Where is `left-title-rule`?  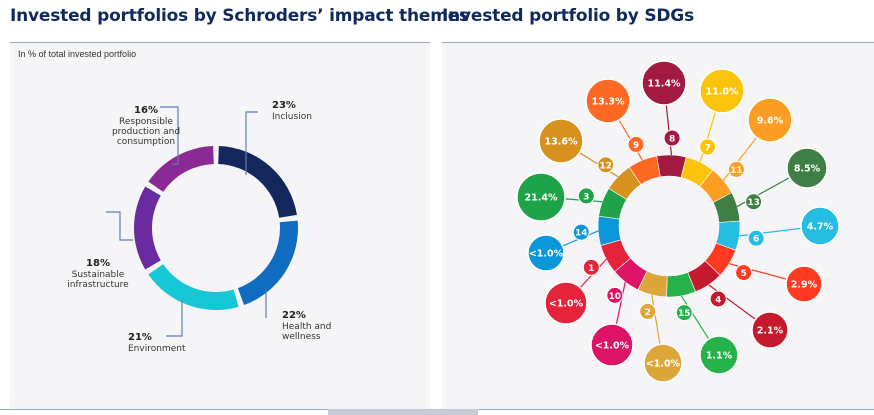
left-title-rule is located at coordinates (220, 42).